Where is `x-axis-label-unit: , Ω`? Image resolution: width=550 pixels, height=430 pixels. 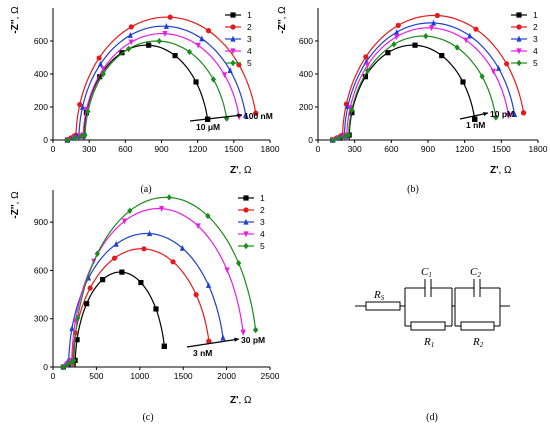
x-axis-label-unit: , Ω is located at coordinates (506, 170).